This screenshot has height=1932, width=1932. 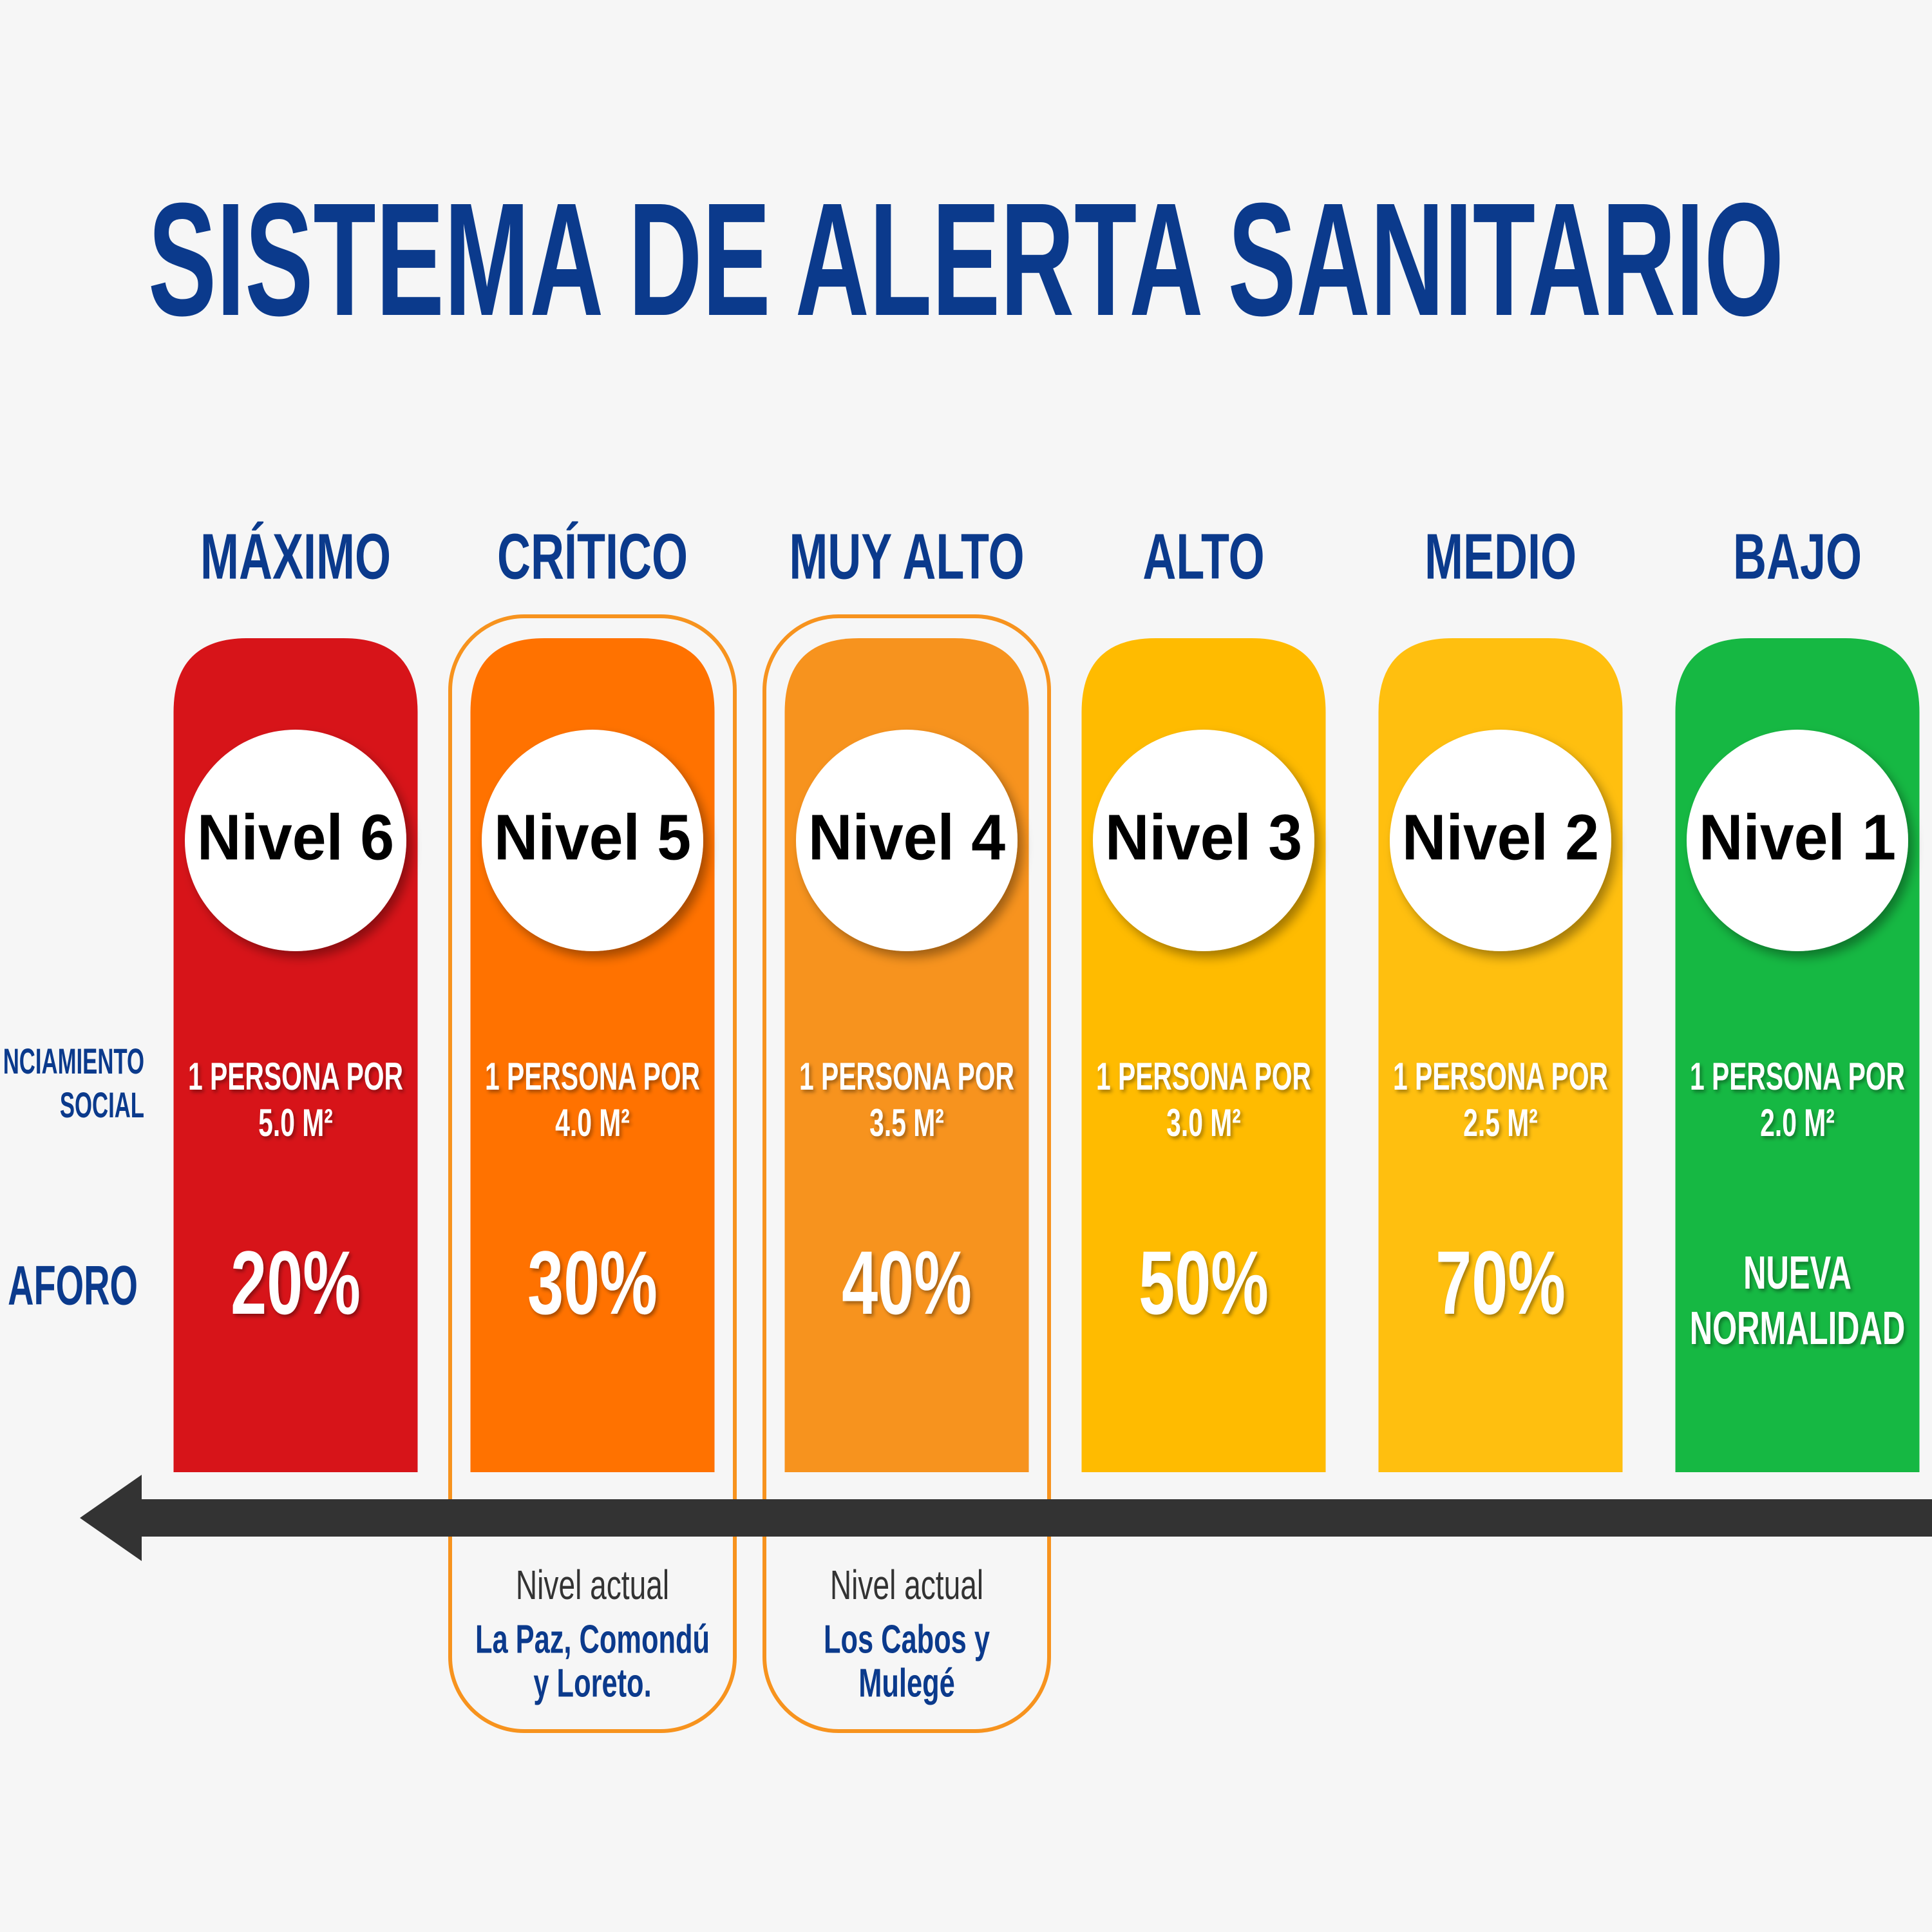 I want to click on level-label: Nivel 3, so click(x=1203, y=837).